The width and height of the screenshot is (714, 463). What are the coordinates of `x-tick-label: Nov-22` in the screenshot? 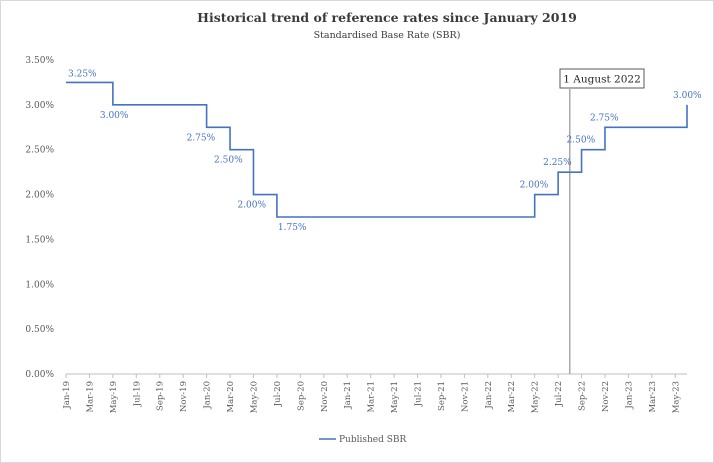 It's located at (606, 396).